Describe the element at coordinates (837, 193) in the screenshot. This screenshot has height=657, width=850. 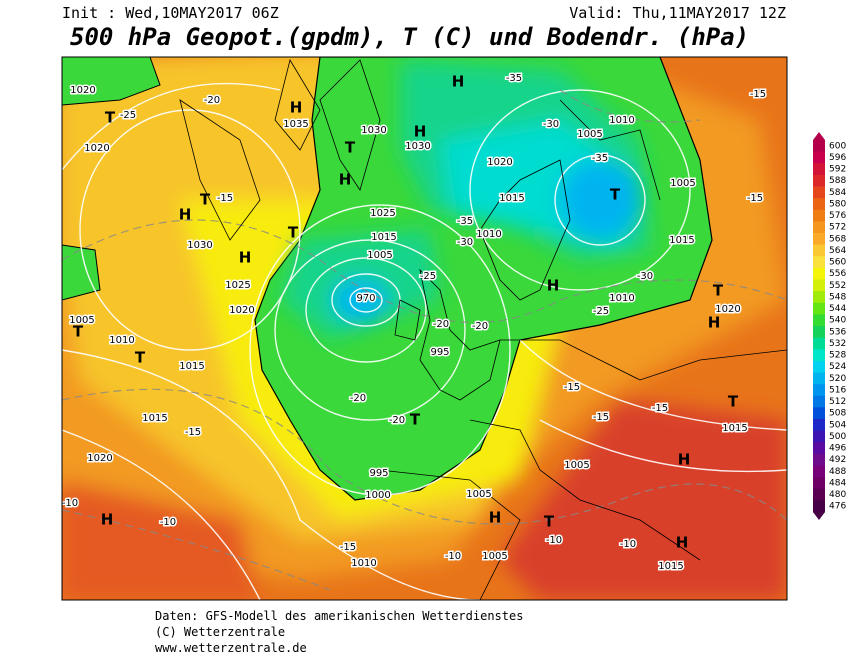
I see `legend-label: 584` at that location.